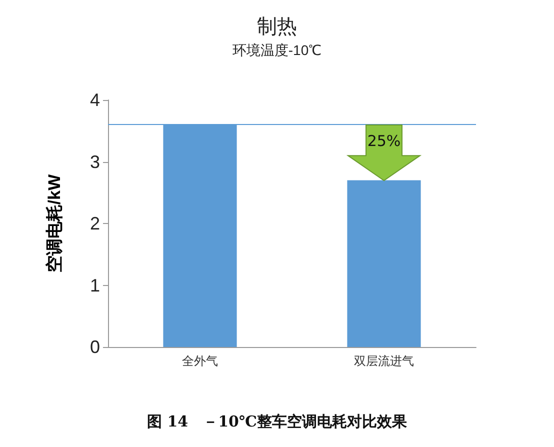 The image size is (554, 447). Describe the element at coordinates (384, 141) in the screenshot. I see `annotation: 25%` at that location.